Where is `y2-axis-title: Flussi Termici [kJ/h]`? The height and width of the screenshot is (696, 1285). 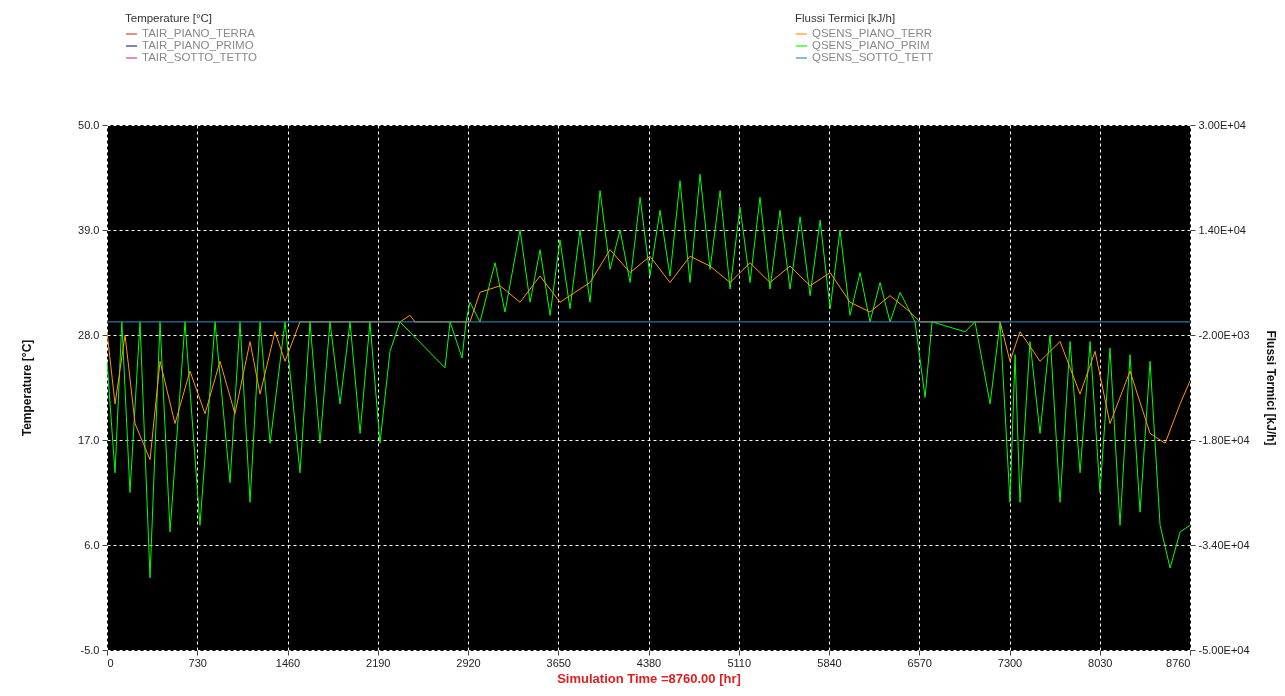 y2-axis-title: Flussi Termici [kJ/h] is located at coordinates (1270, 388).